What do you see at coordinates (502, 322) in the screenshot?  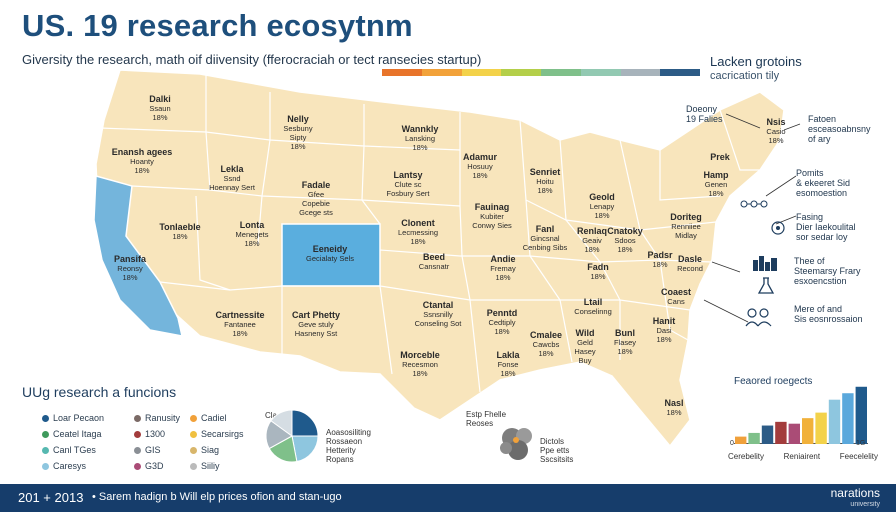 I see `state-label: Penntd Cedtiply 18%` at bounding box center [502, 322].